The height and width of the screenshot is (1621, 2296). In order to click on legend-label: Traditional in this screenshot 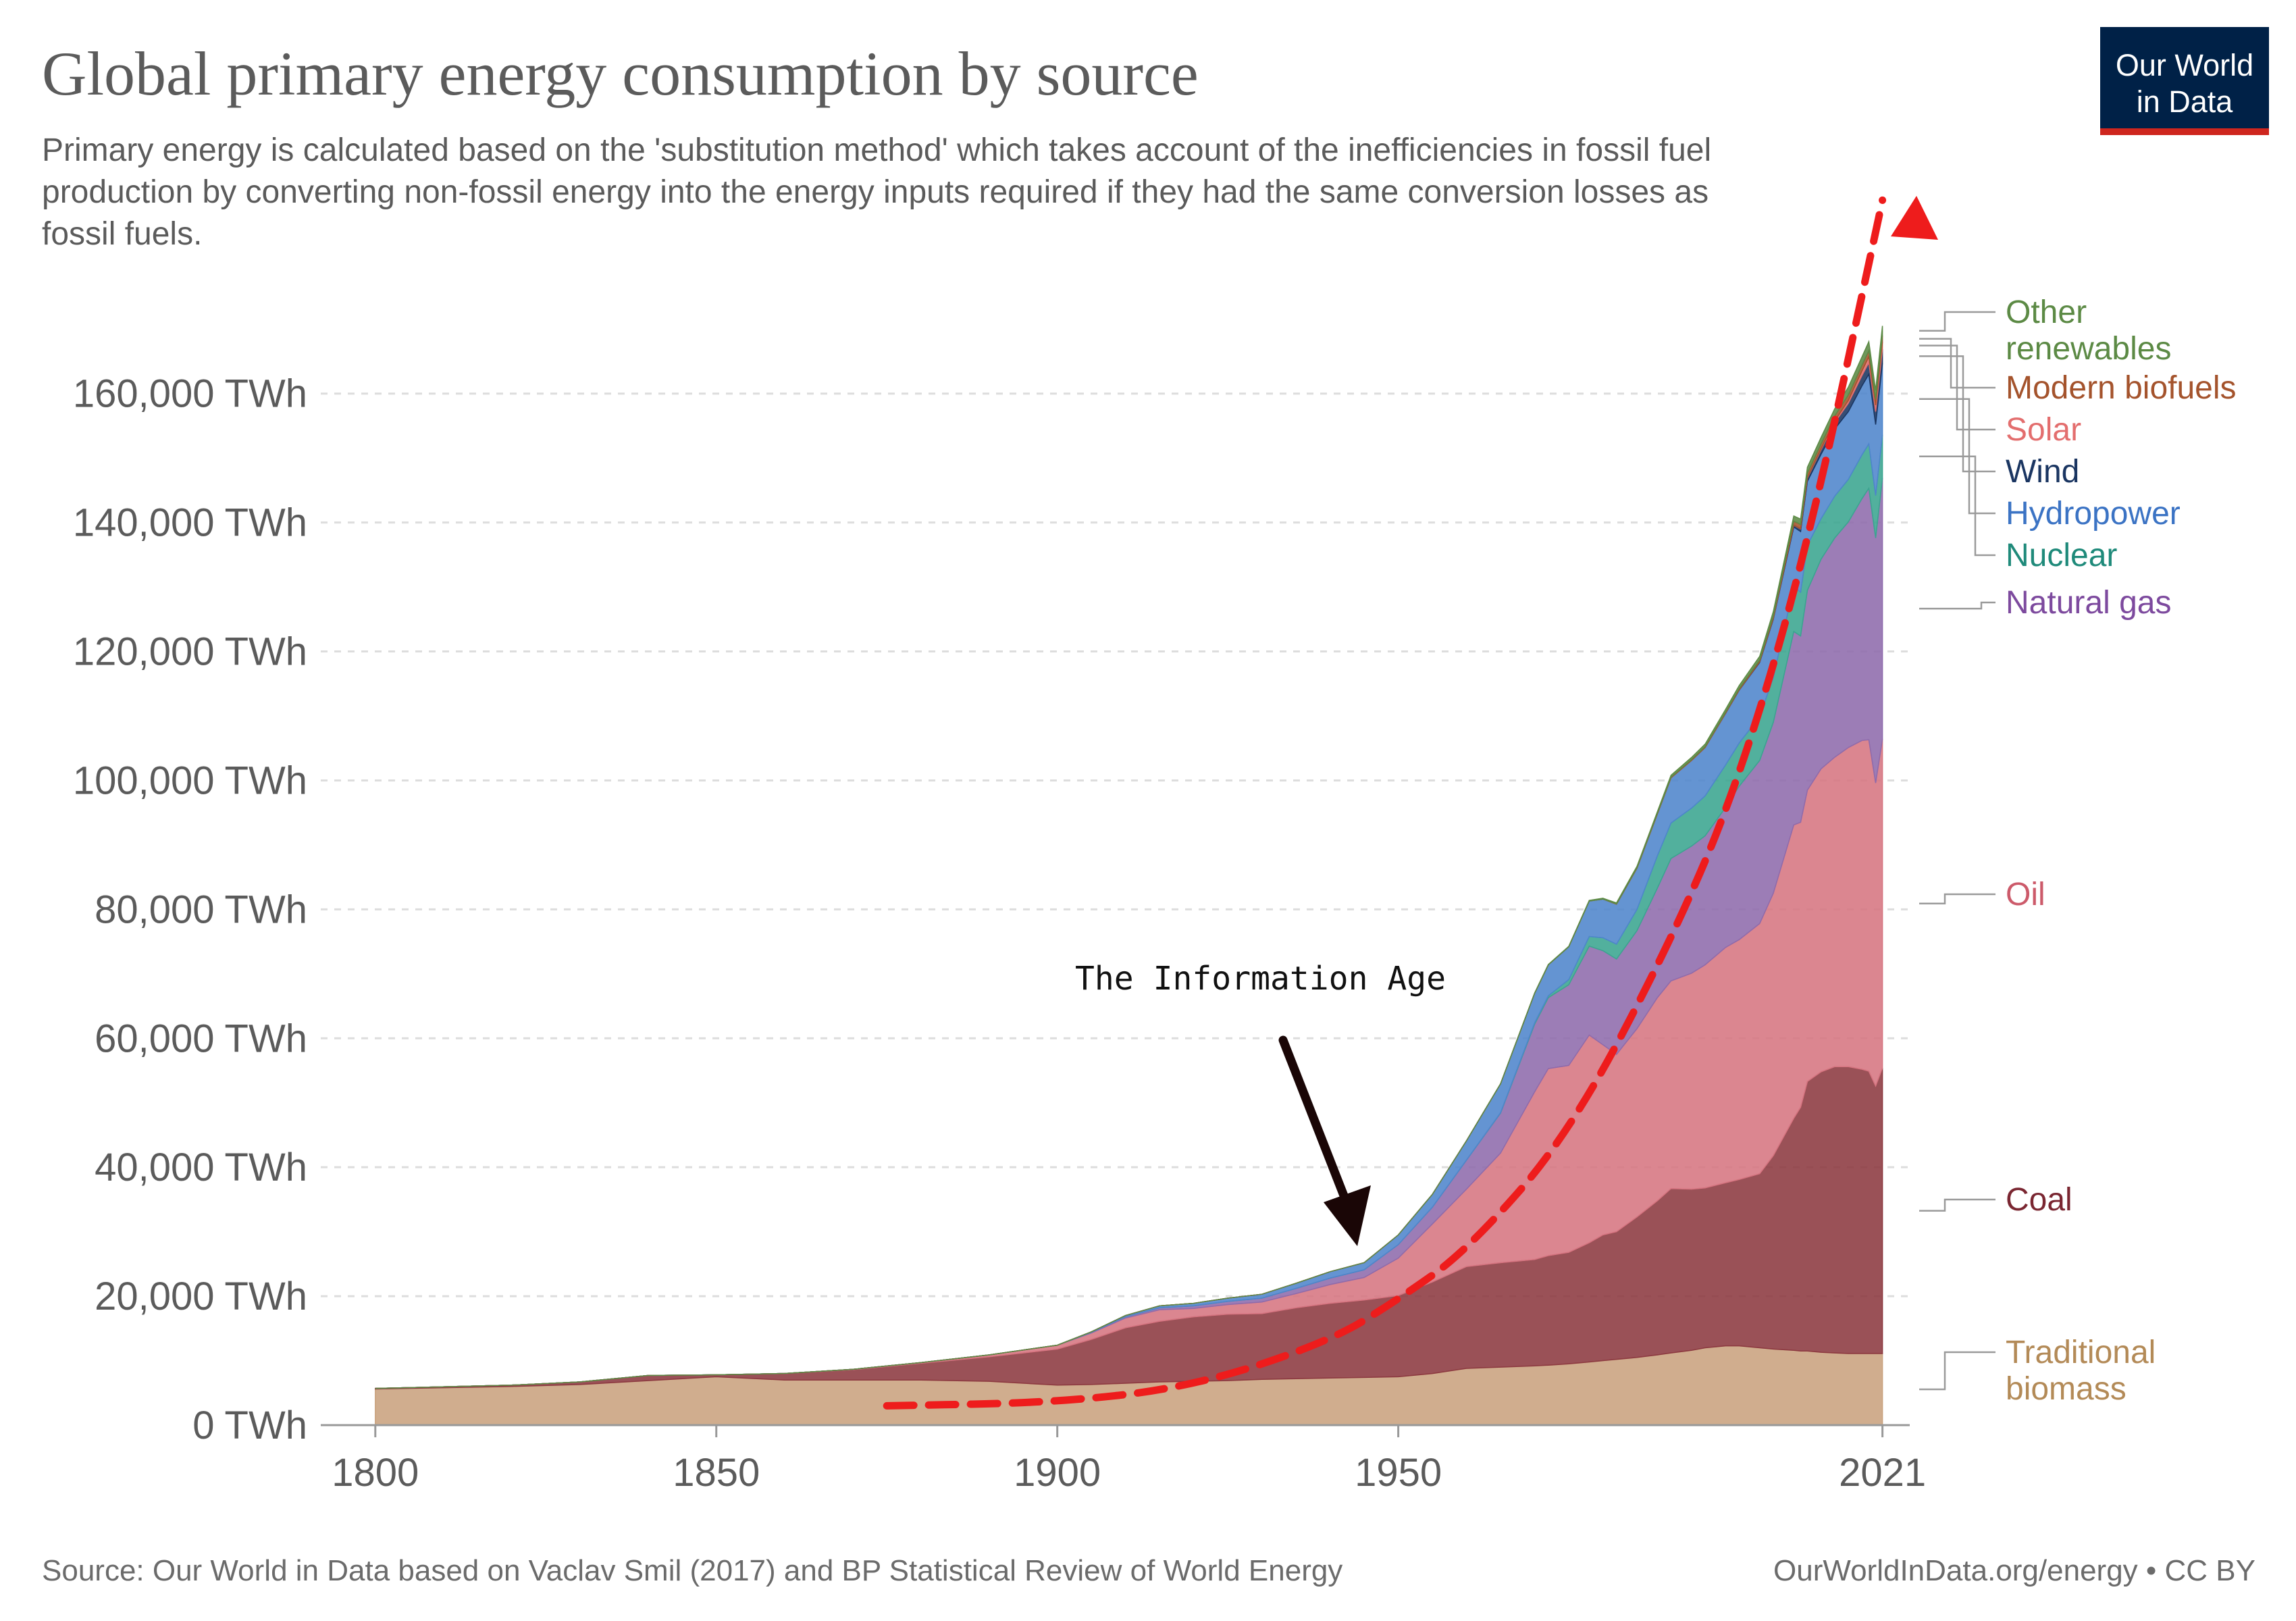, I will do `click(2081, 1352)`.